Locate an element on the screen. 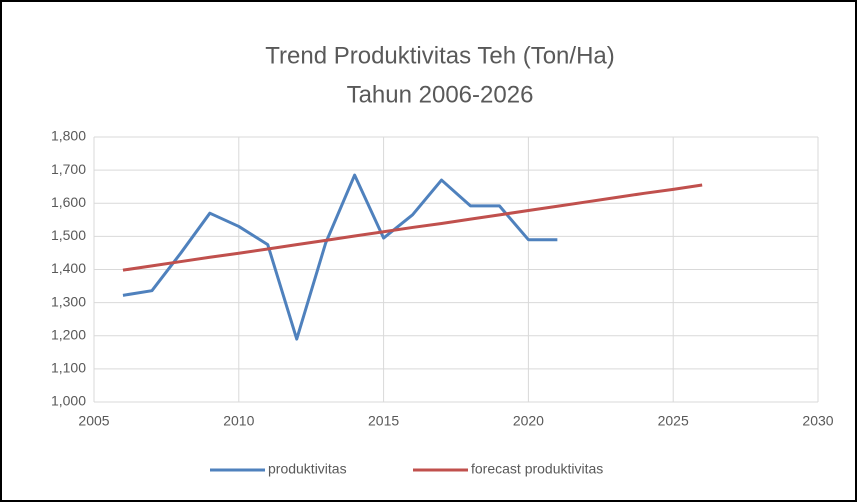  x-tick-label: 2015 is located at coordinates (383, 421).